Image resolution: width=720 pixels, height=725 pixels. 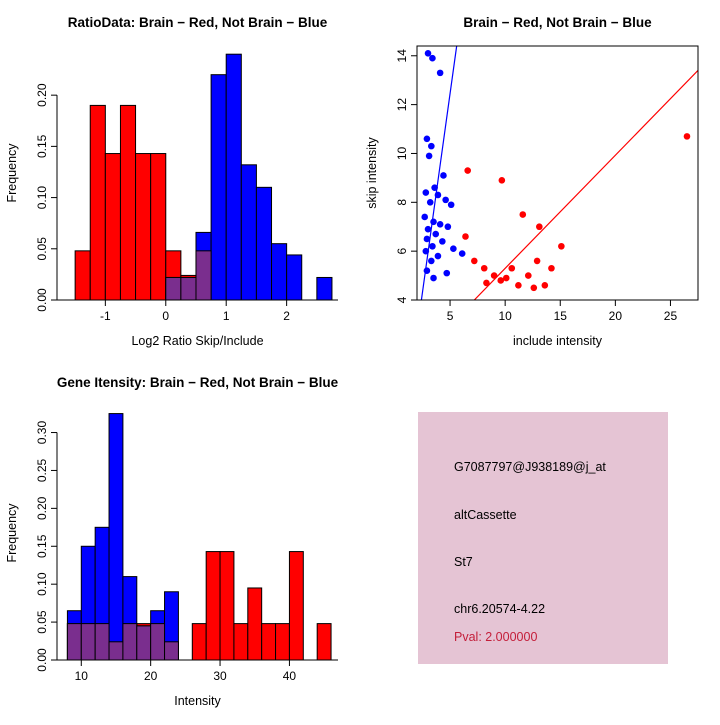 What do you see at coordinates (402, 299) in the screenshot?
I see `y-tick-label: 4` at bounding box center [402, 299].